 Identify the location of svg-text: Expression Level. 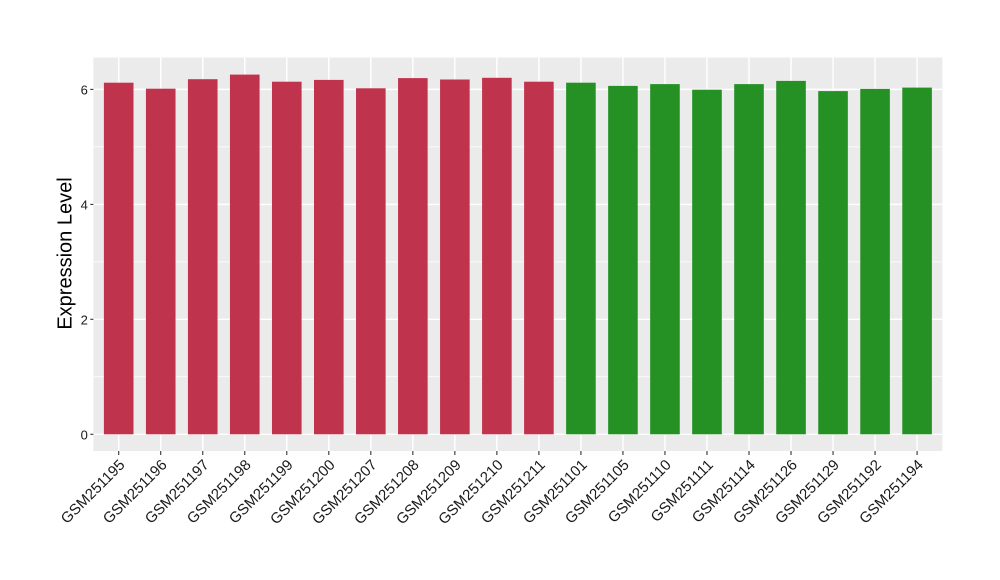
(66, 253).